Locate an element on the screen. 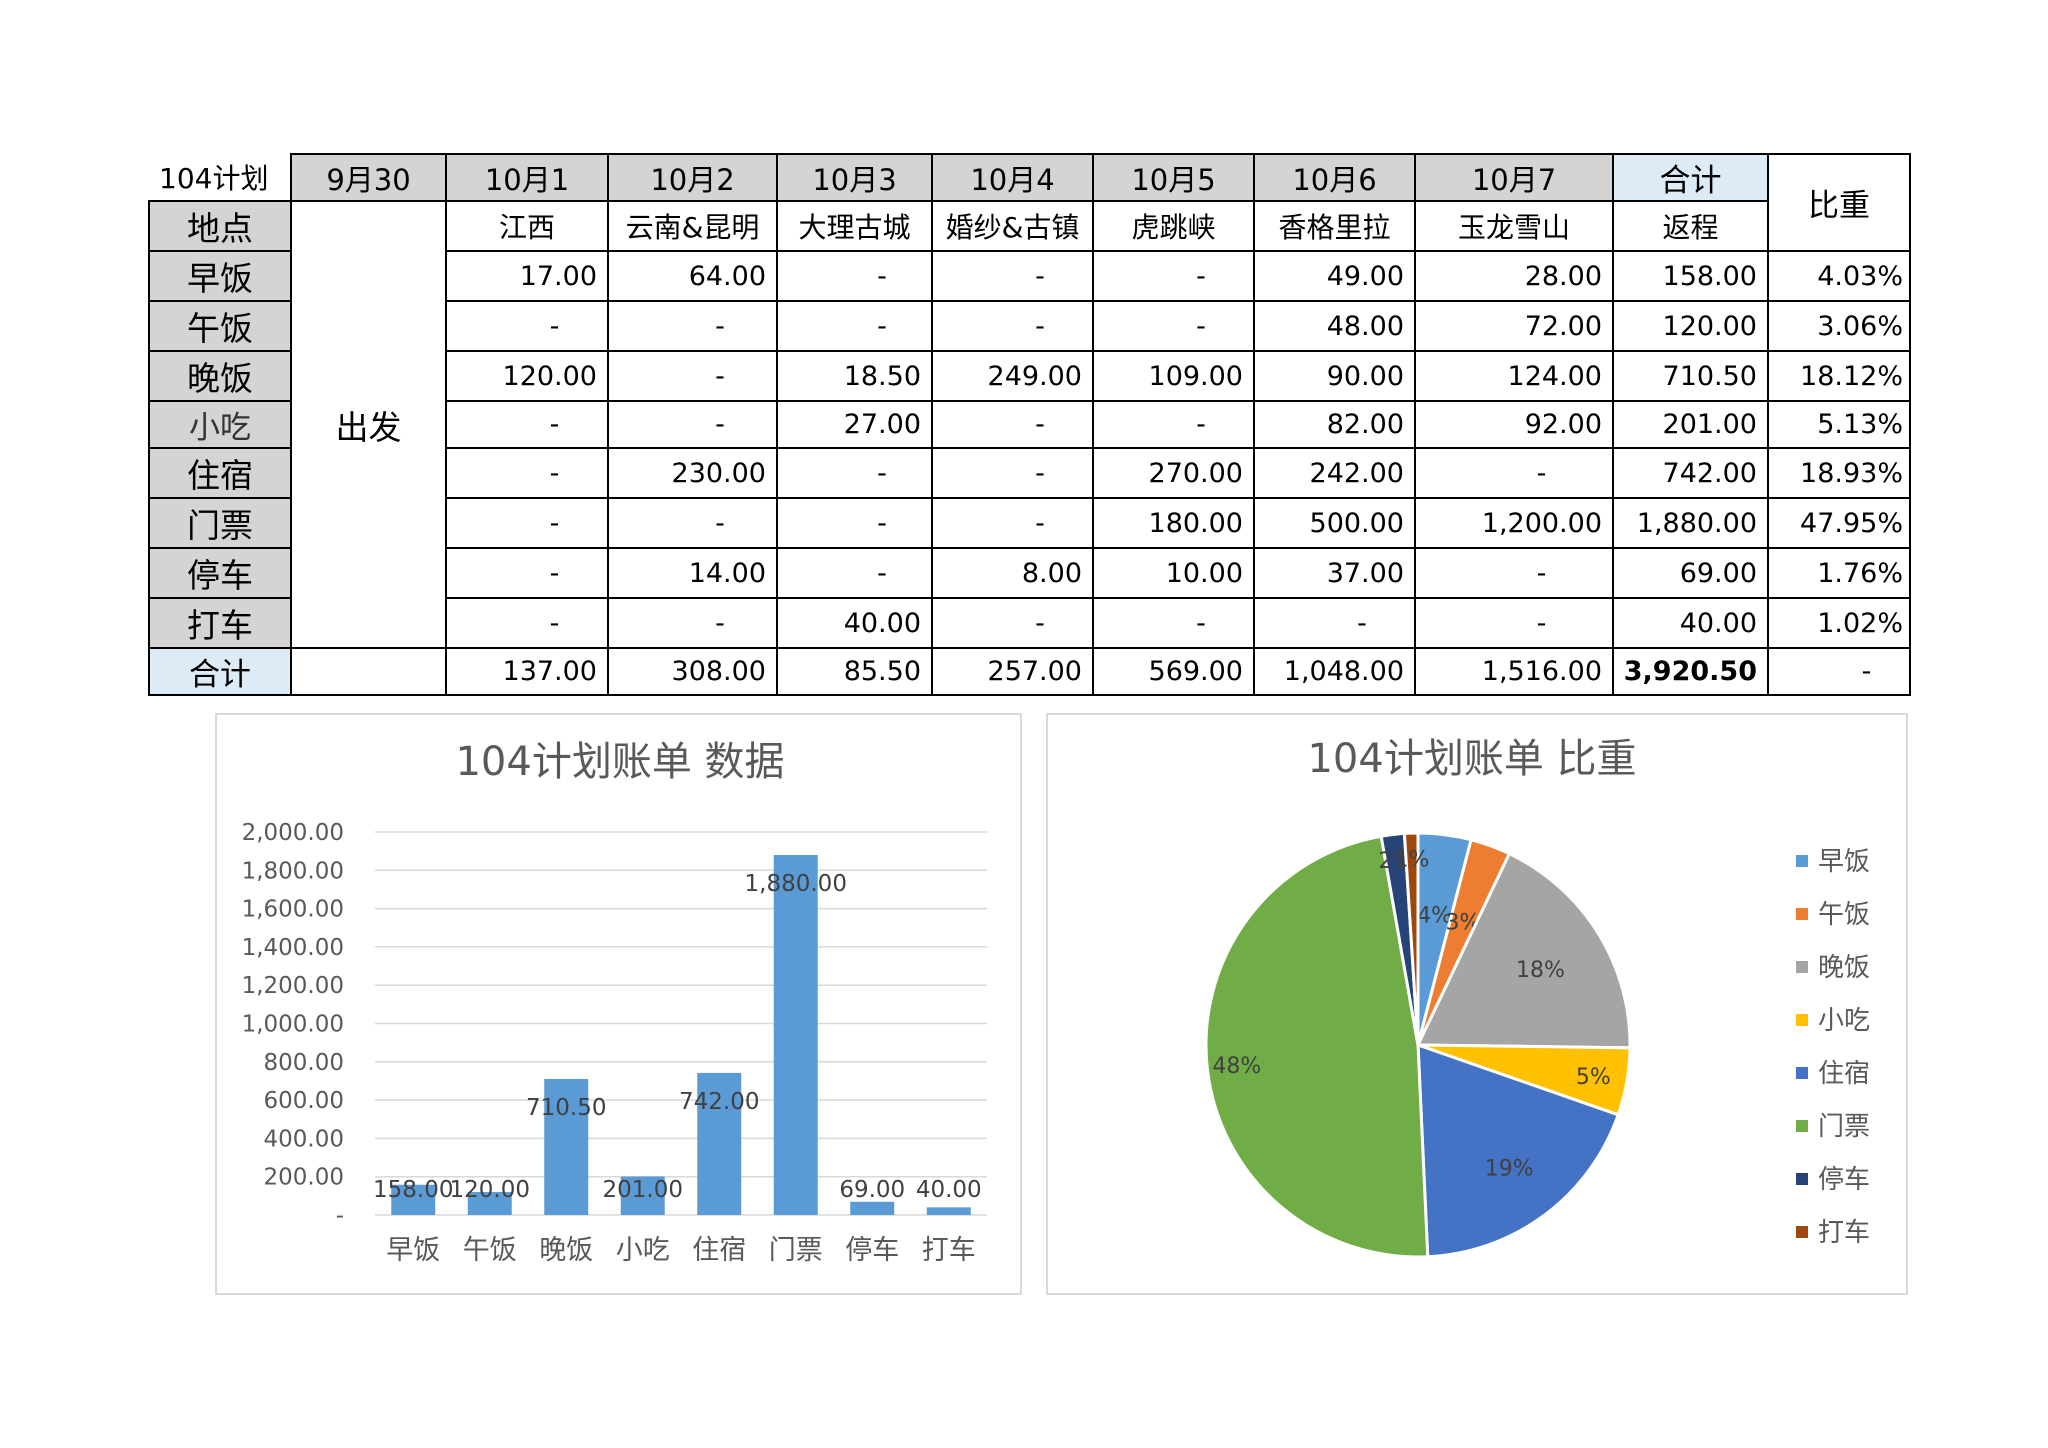  bar-data-label: 201.00 is located at coordinates (643, 1190).